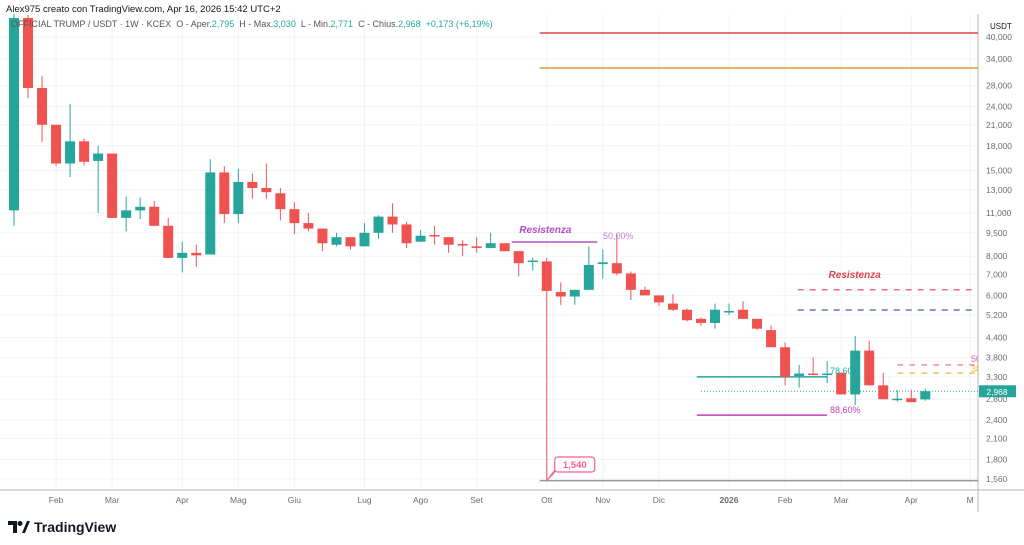 The width and height of the screenshot is (1024, 545). Describe the element at coordinates (19, 527) in the screenshot. I see `tradingview-logo-icon` at that location.